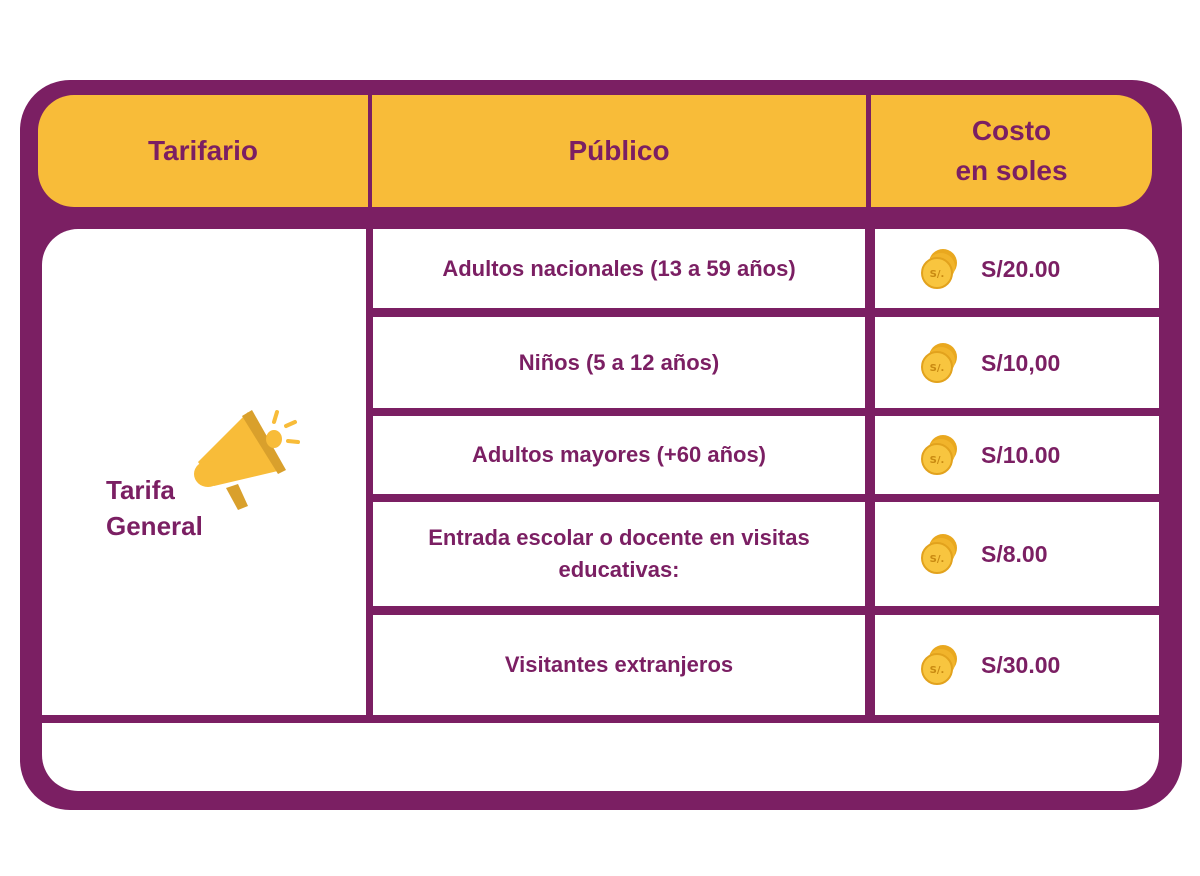  What do you see at coordinates (154, 526) in the screenshot?
I see `tarifa-label-line2: General` at bounding box center [154, 526].